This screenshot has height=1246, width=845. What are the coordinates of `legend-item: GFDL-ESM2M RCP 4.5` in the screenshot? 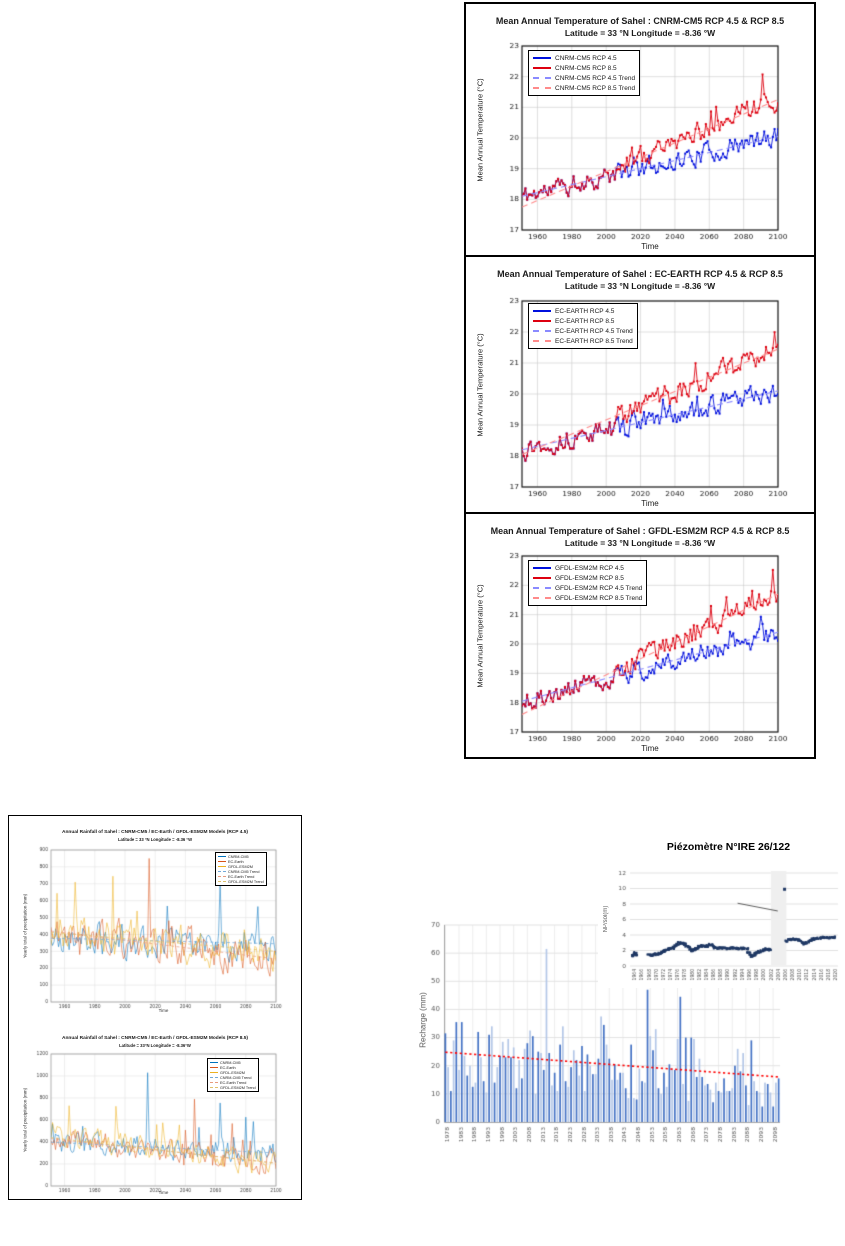 It's located at (587, 568).